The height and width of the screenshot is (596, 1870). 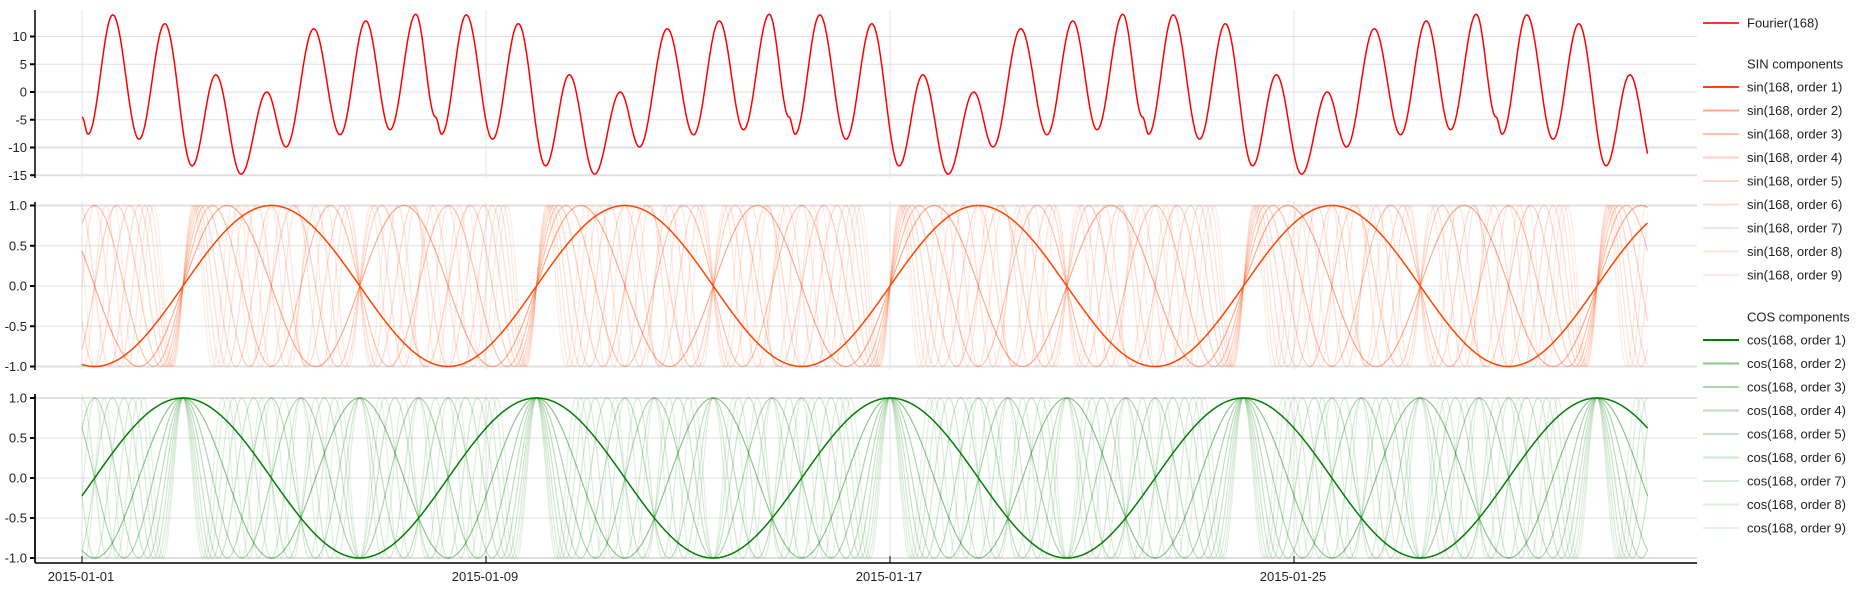 I want to click on legend-label: sin(168, order 5), so click(x=1794, y=181).